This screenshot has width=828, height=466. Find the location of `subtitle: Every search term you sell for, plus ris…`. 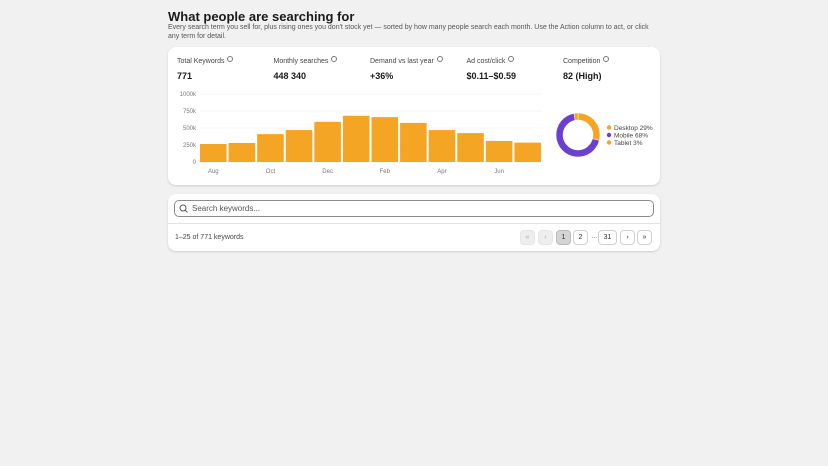

subtitle: Every search term you sell for, plus ris… is located at coordinates (408, 32).